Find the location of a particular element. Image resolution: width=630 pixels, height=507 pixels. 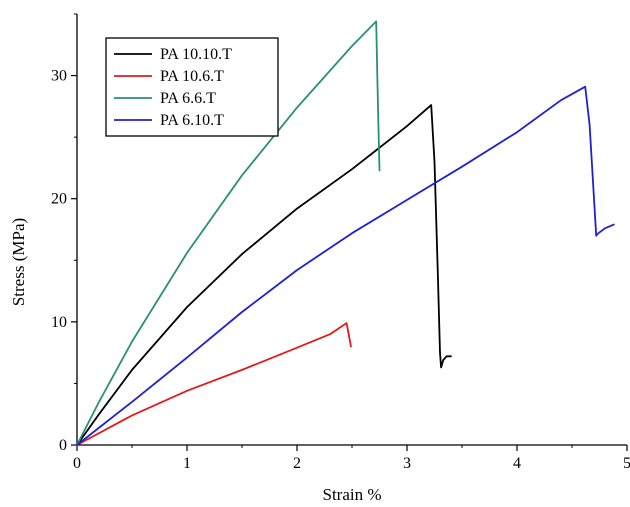

x-tick-label: 5 is located at coordinates (626, 463).